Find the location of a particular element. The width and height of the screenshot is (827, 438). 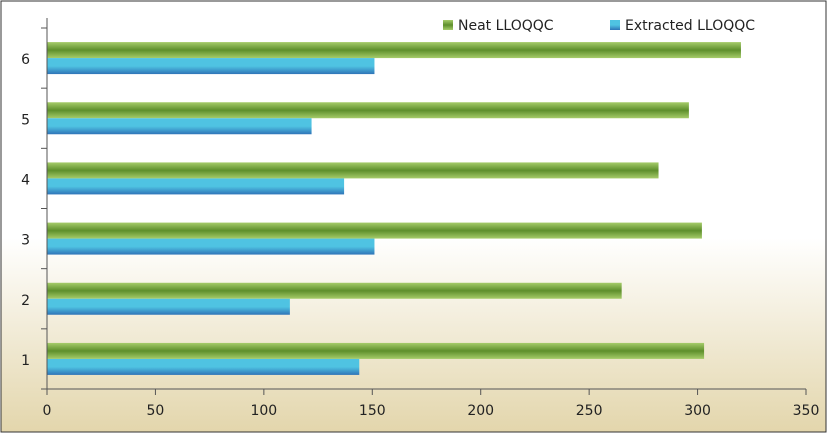

x-tick-label: 250 is located at coordinates (589, 411).